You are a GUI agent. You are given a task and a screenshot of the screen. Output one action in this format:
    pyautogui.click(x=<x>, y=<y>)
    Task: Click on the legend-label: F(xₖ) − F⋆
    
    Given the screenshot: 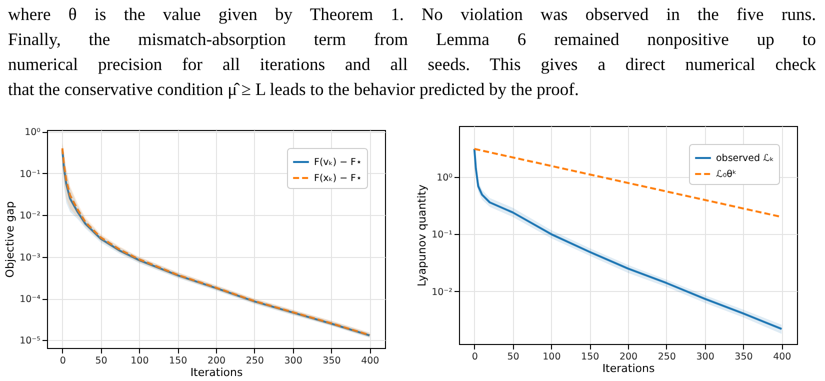 What is the action you would take?
    pyautogui.click(x=338, y=178)
    